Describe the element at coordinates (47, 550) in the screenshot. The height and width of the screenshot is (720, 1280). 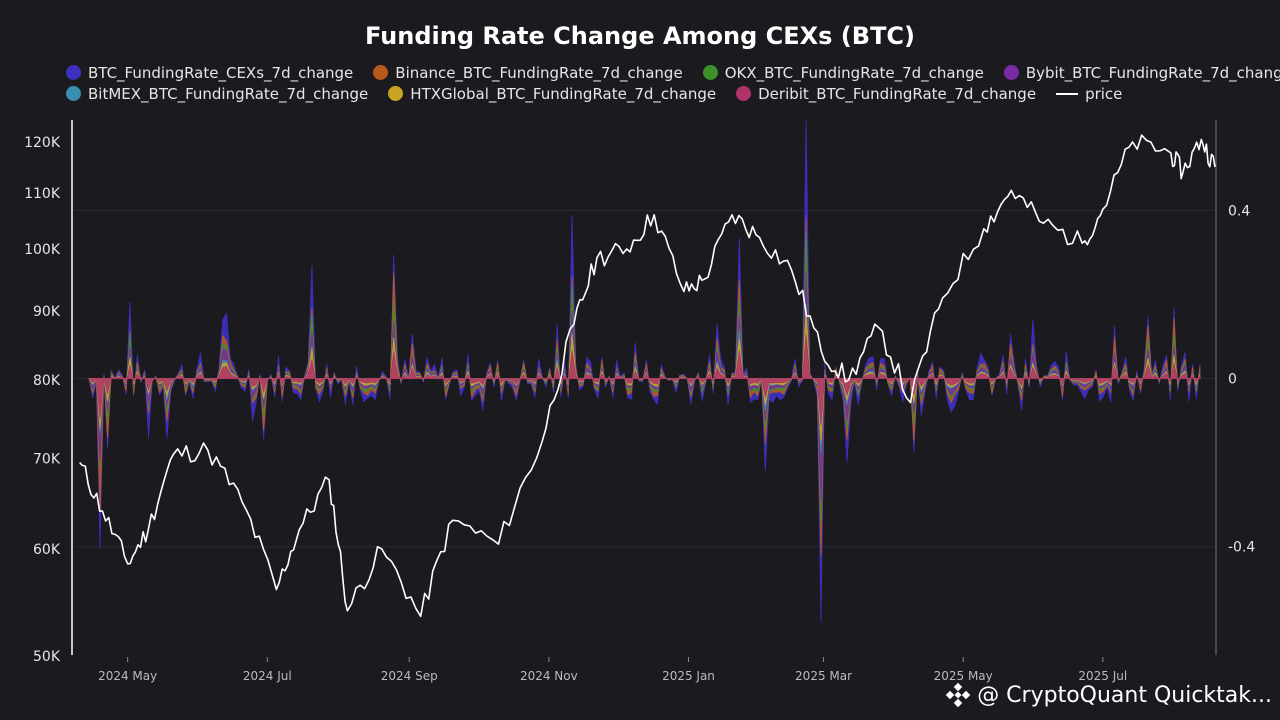
I see `left-tick-label: 60K` at that location.